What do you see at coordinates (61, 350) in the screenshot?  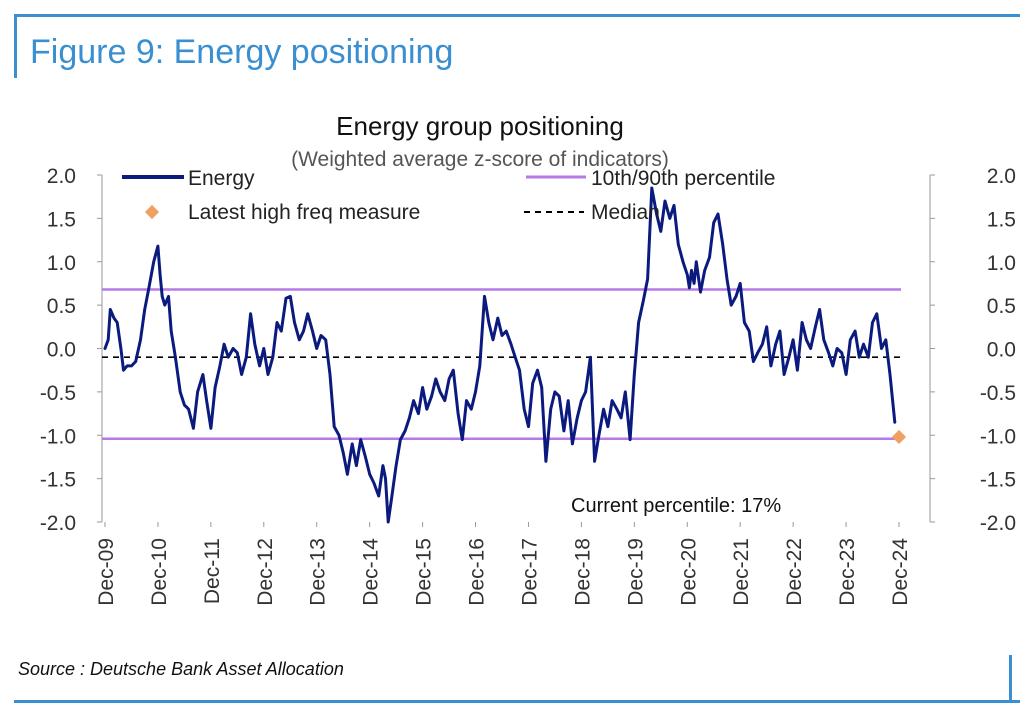 I see `y-tick-label: 0.0` at bounding box center [61, 350].